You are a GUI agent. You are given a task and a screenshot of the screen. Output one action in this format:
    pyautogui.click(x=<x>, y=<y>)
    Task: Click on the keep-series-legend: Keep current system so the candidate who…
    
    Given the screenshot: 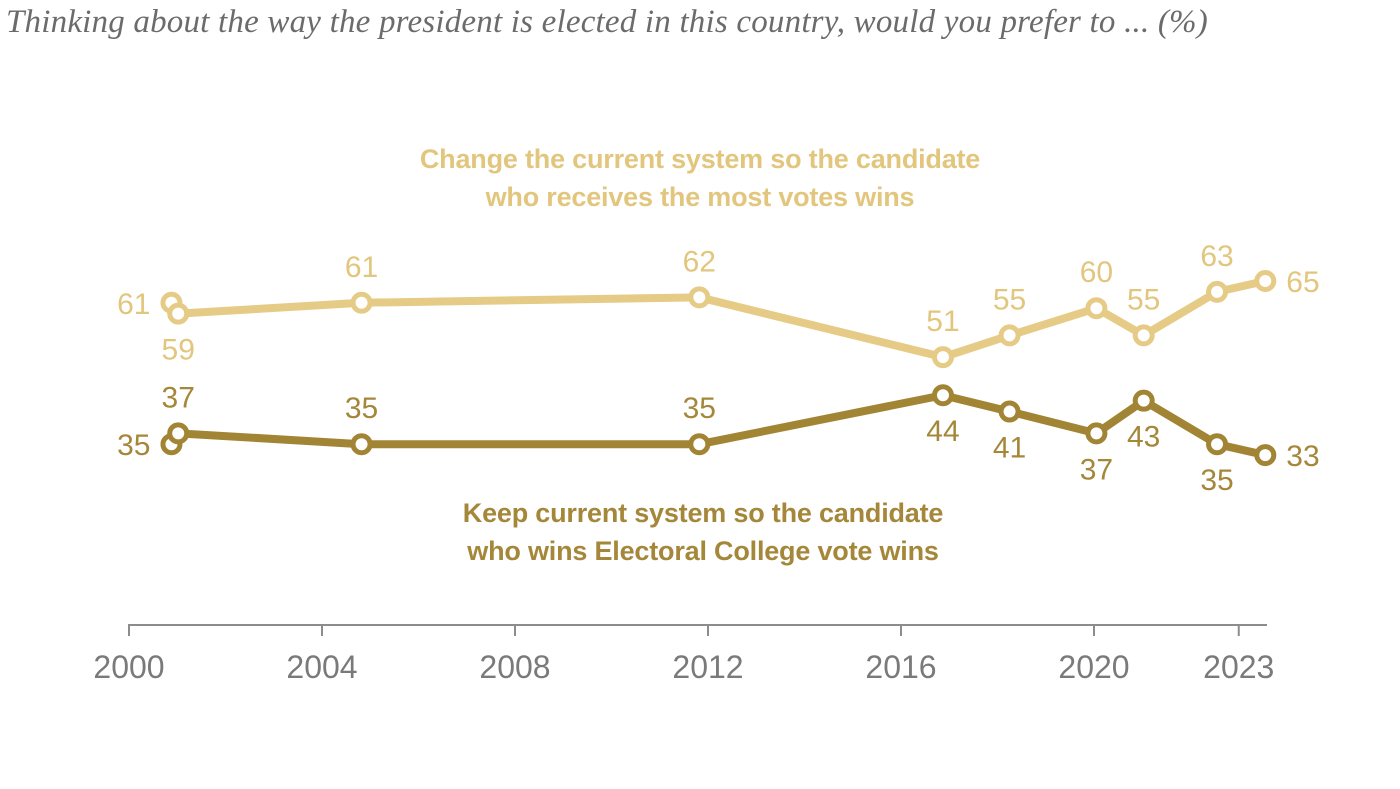 What is the action you would take?
    pyautogui.click(x=703, y=532)
    